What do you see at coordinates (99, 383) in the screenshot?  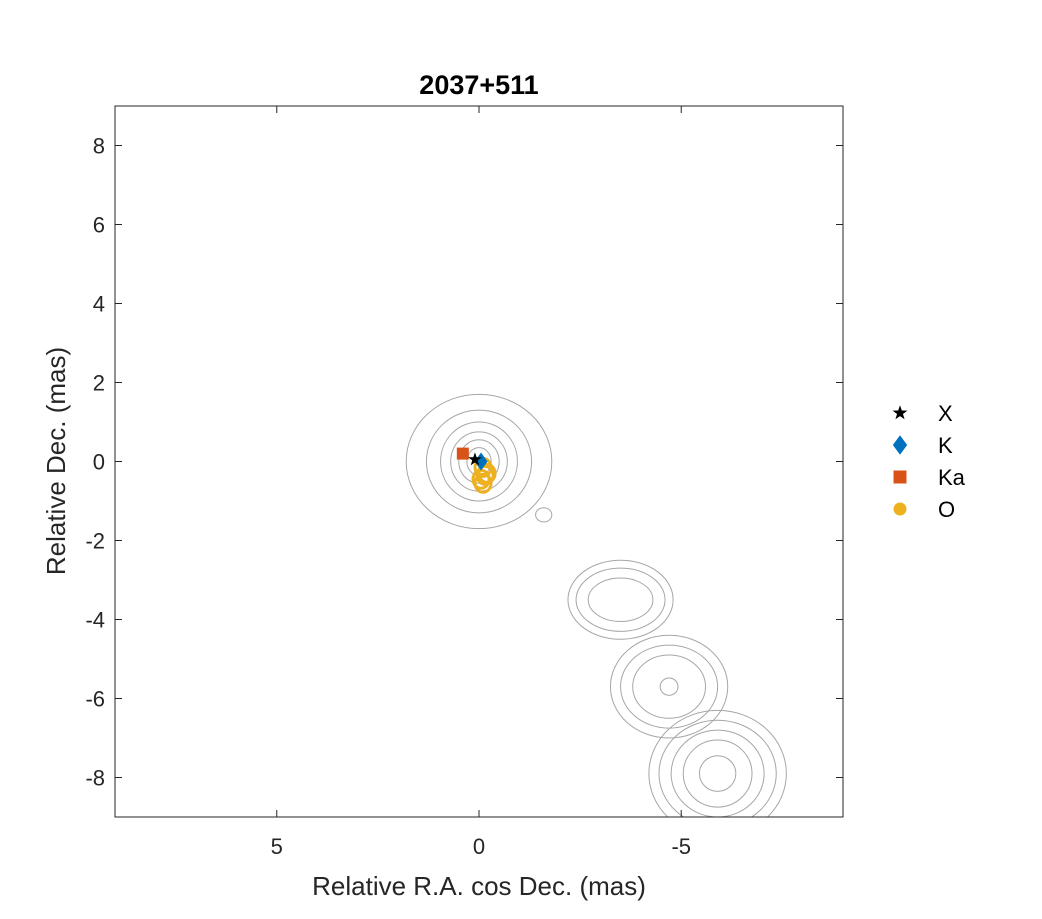 I see `y-tick-label: 2` at bounding box center [99, 383].